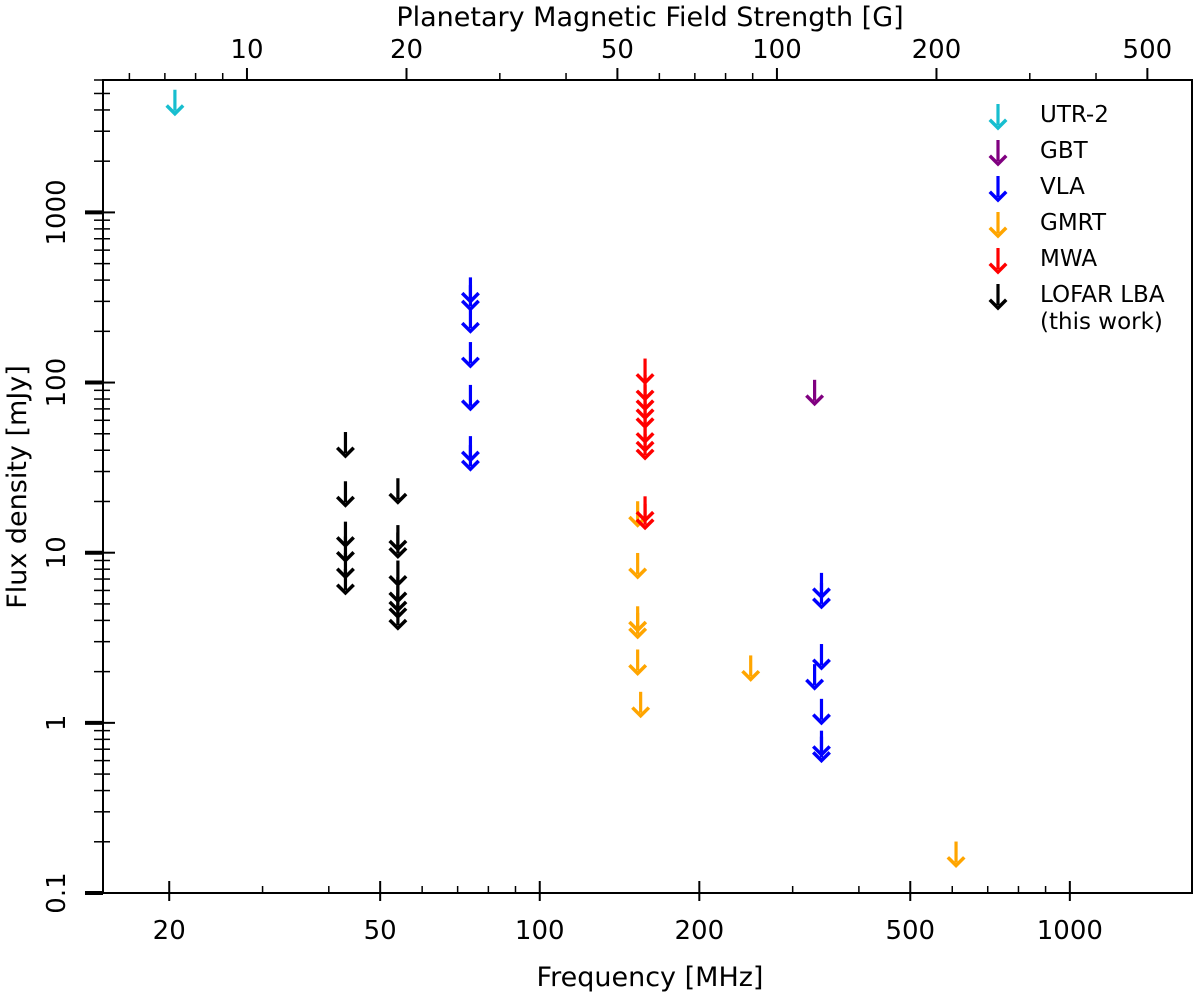 The width and height of the screenshot is (1200, 998). Describe the element at coordinates (777, 50) in the screenshot. I see `top-tick-label: 100` at that location.